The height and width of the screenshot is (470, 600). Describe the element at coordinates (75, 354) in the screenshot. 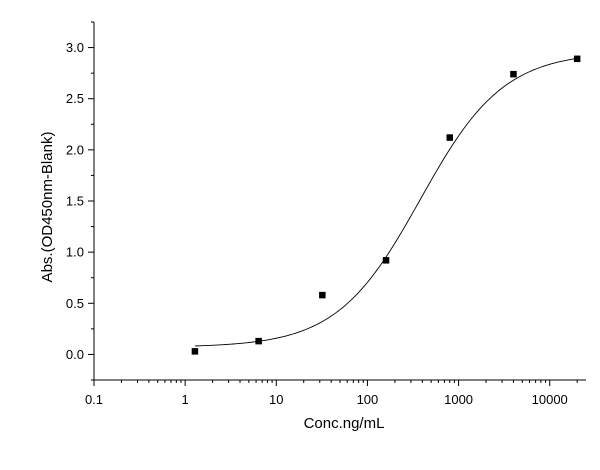

I see `y-tick-label: 0.0` at that location.